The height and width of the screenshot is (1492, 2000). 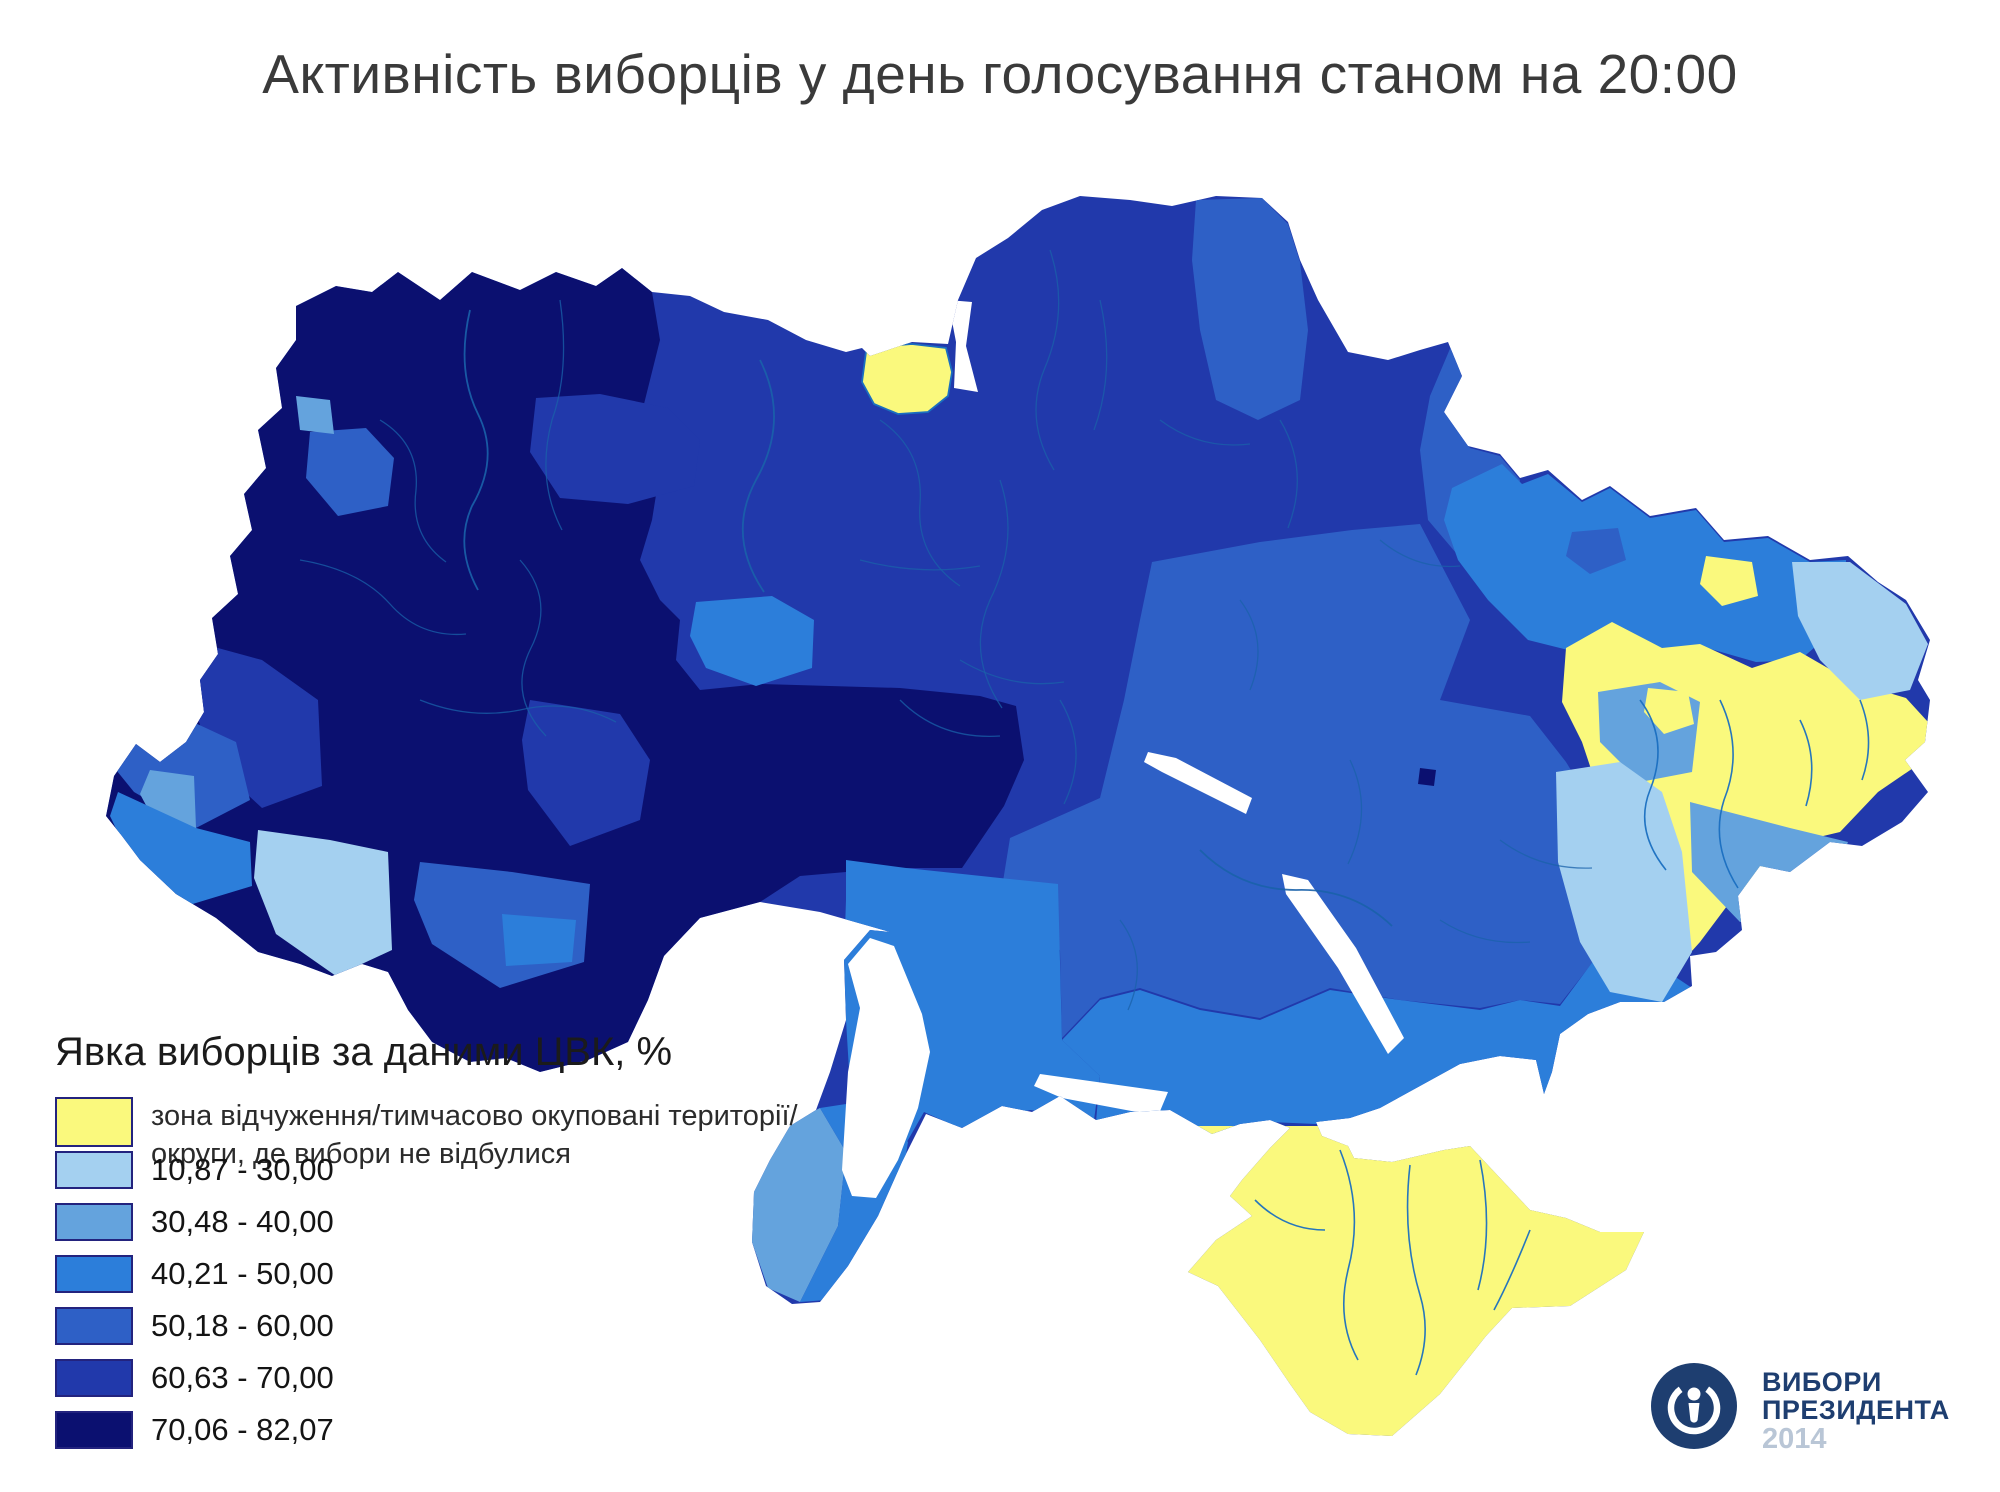 What do you see at coordinates (242, 1221) in the screenshot?
I see `legend-label: 30,48 - 40,00` at bounding box center [242, 1221].